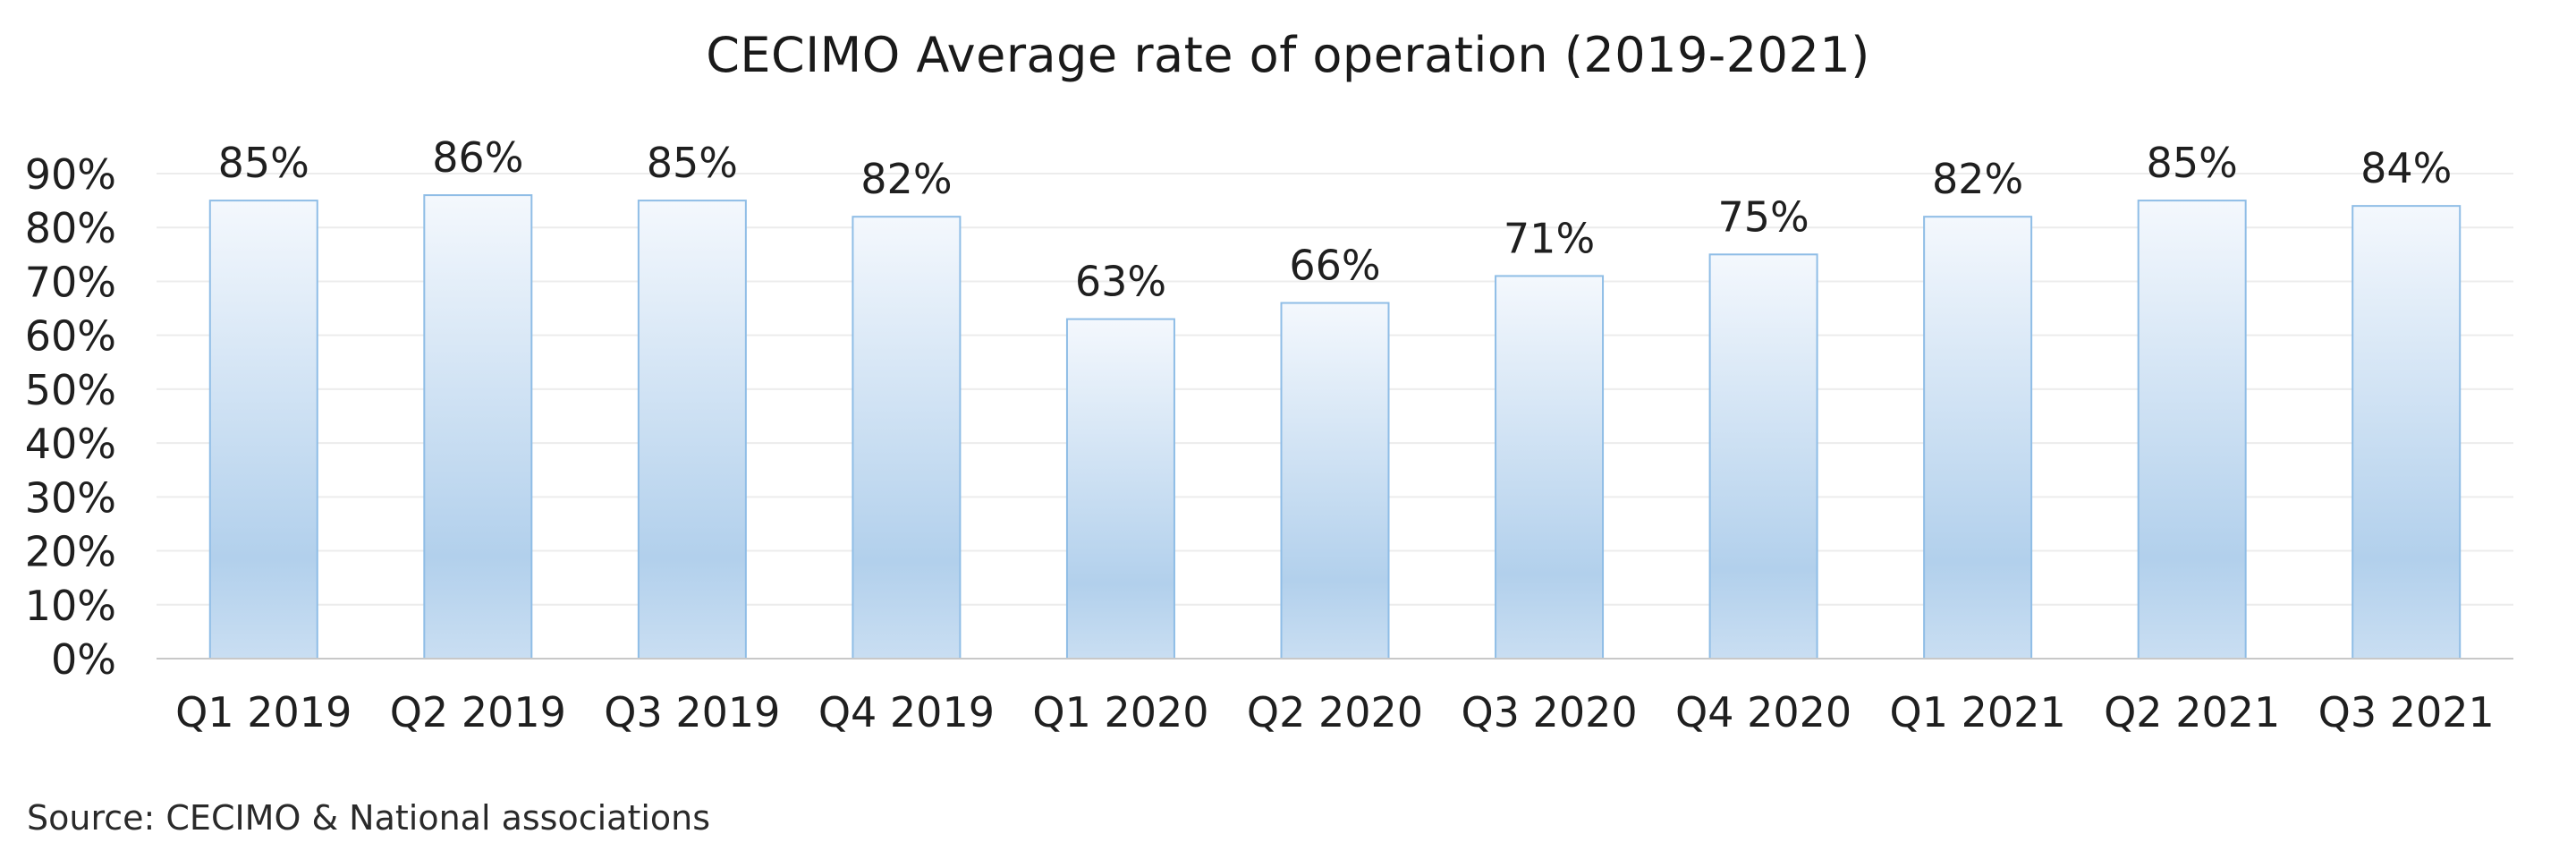 The width and height of the screenshot is (2576, 851). What do you see at coordinates (70, 174) in the screenshot?
I see `y-tick-label: 90%` at bounding box center [70, 174].